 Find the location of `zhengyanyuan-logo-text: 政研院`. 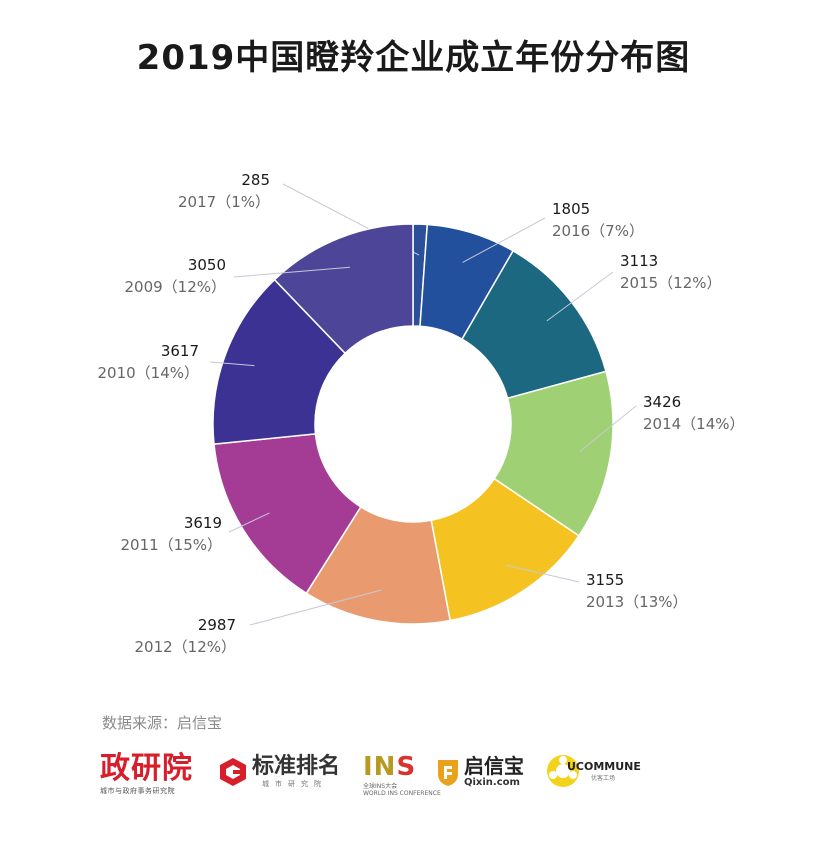

zhengyanyuan-logo-text: 政研院 is located at coordinates (146, 768).